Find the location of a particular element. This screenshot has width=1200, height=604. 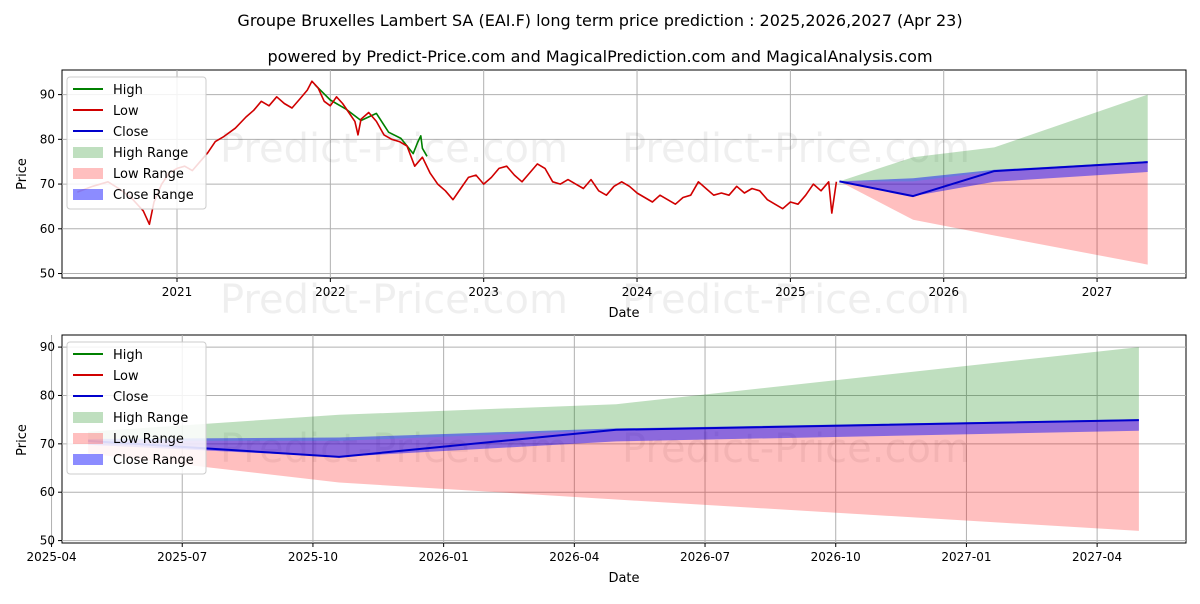

x-tick-label: 2025-04 is located at coordinates (51, 557).